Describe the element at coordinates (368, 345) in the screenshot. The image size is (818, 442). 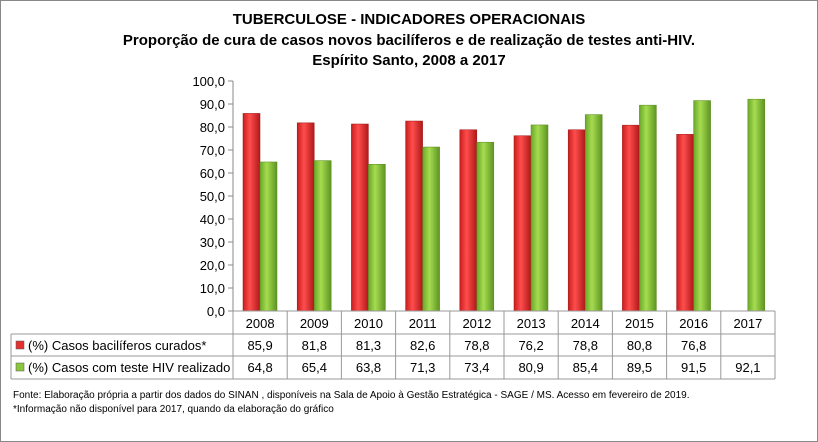
I see `data-label: 81,3` at that location.